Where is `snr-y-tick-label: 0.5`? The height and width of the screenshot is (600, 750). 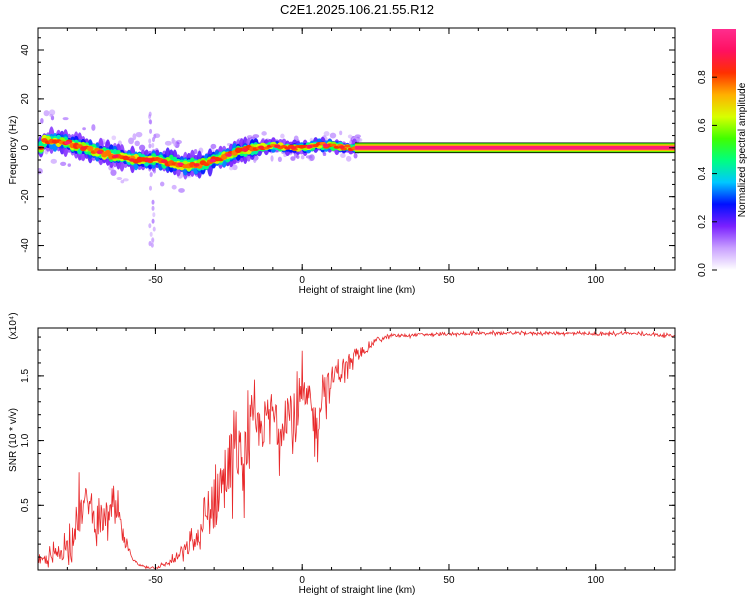 snr-y-tick-label: 0.5 is located at coordinates (25, 505).